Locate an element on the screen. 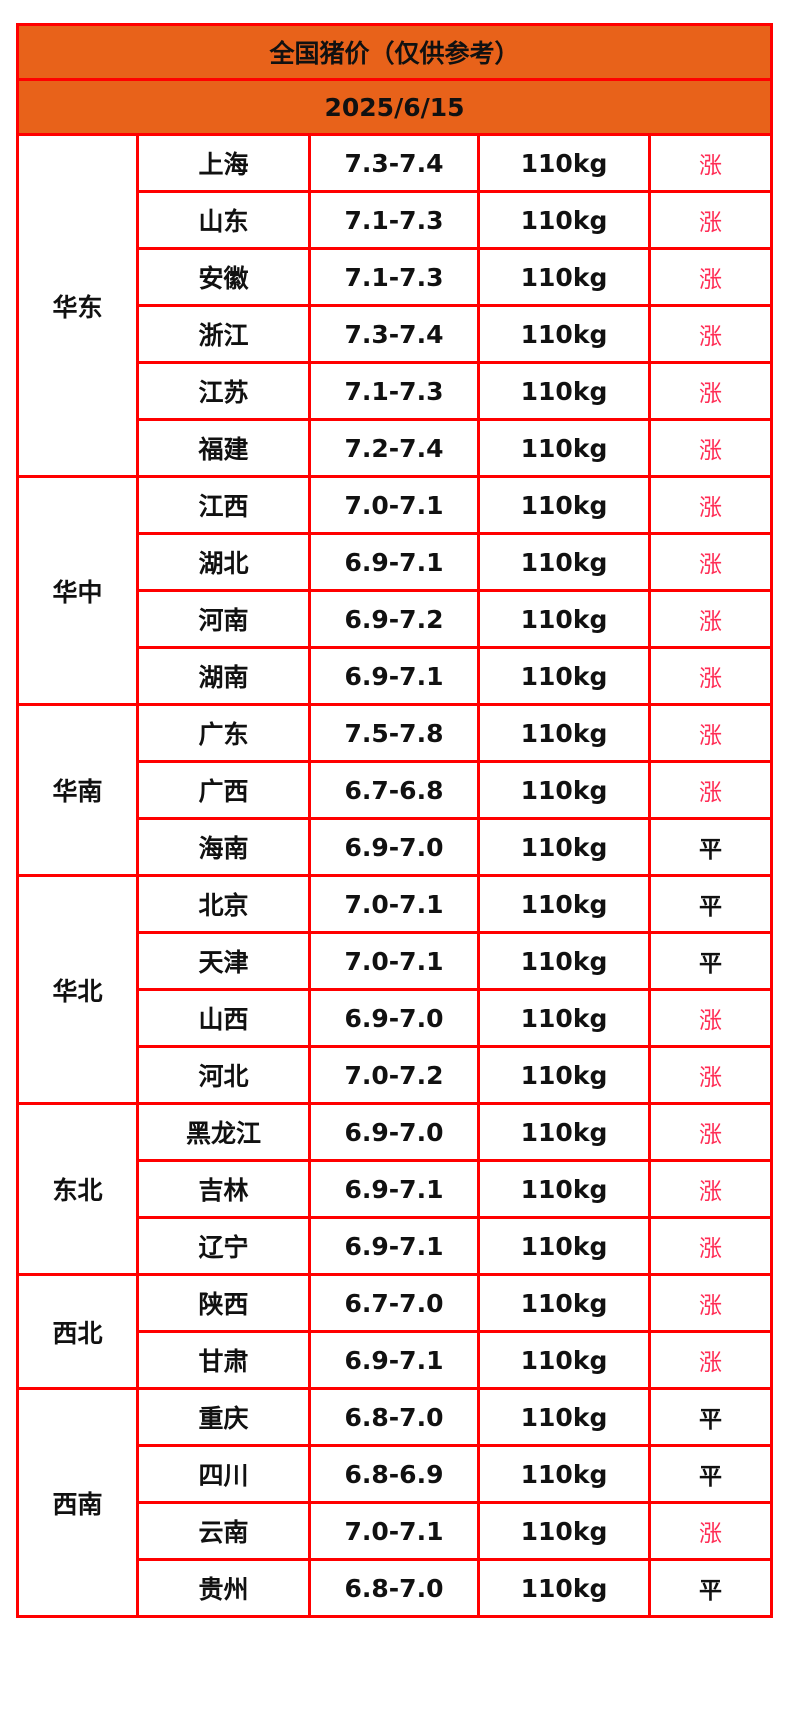  table-row: 河南 6.9-7.2 110kg 涨 is located at coordinates (396, 619).